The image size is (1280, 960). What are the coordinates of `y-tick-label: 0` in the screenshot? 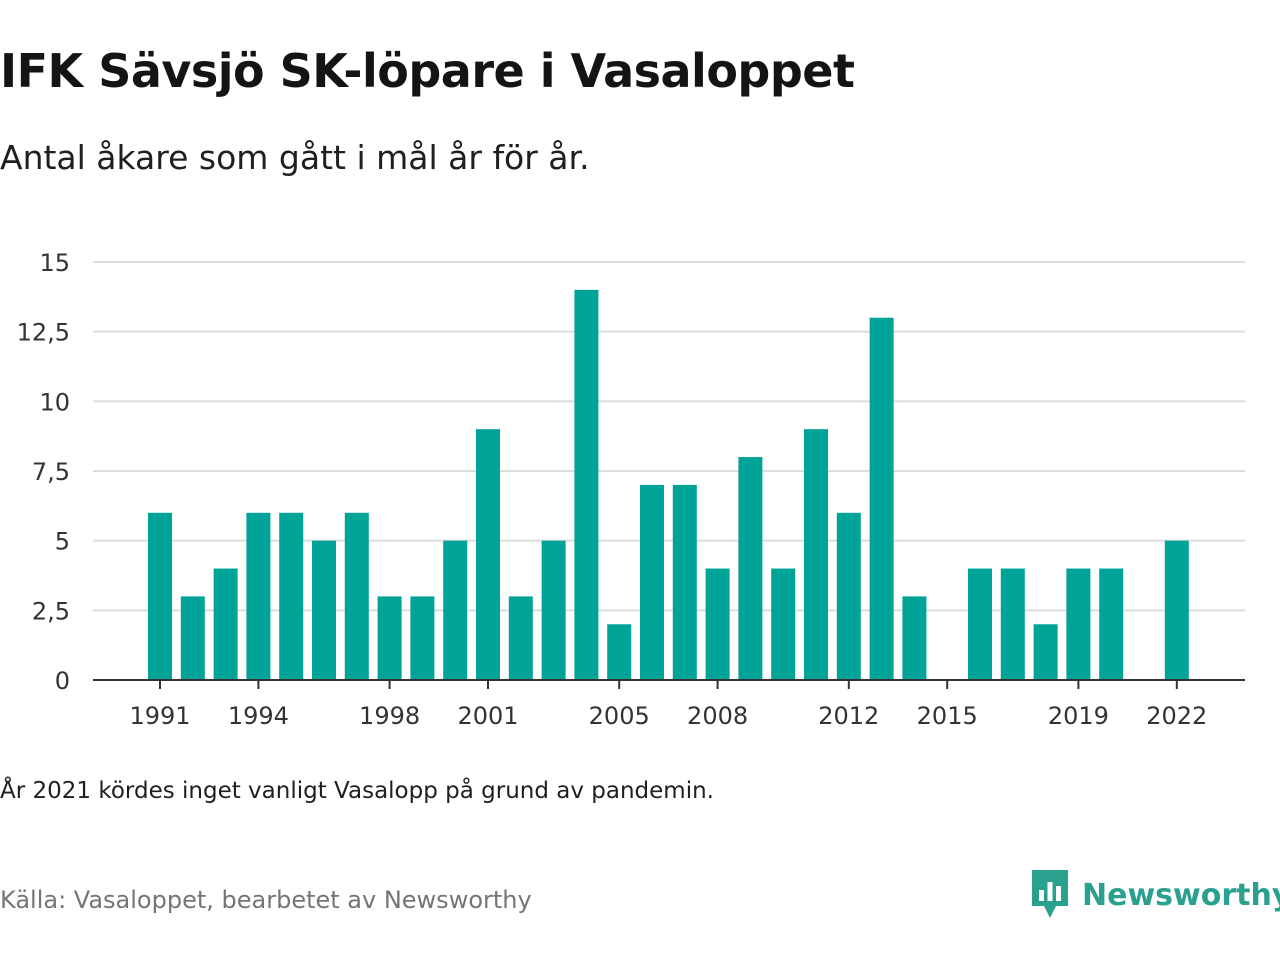 It's located at (62, 681).